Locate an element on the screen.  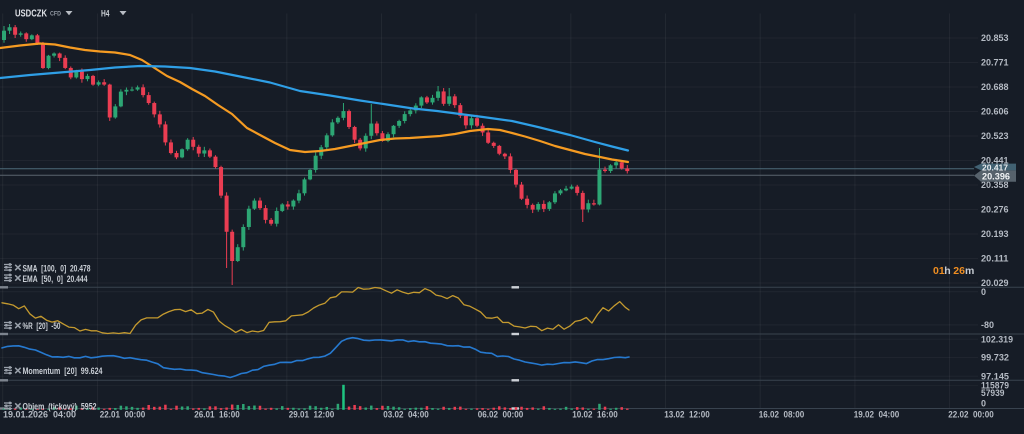
svg-text: 20.111 is located at coordinates (995, 259).